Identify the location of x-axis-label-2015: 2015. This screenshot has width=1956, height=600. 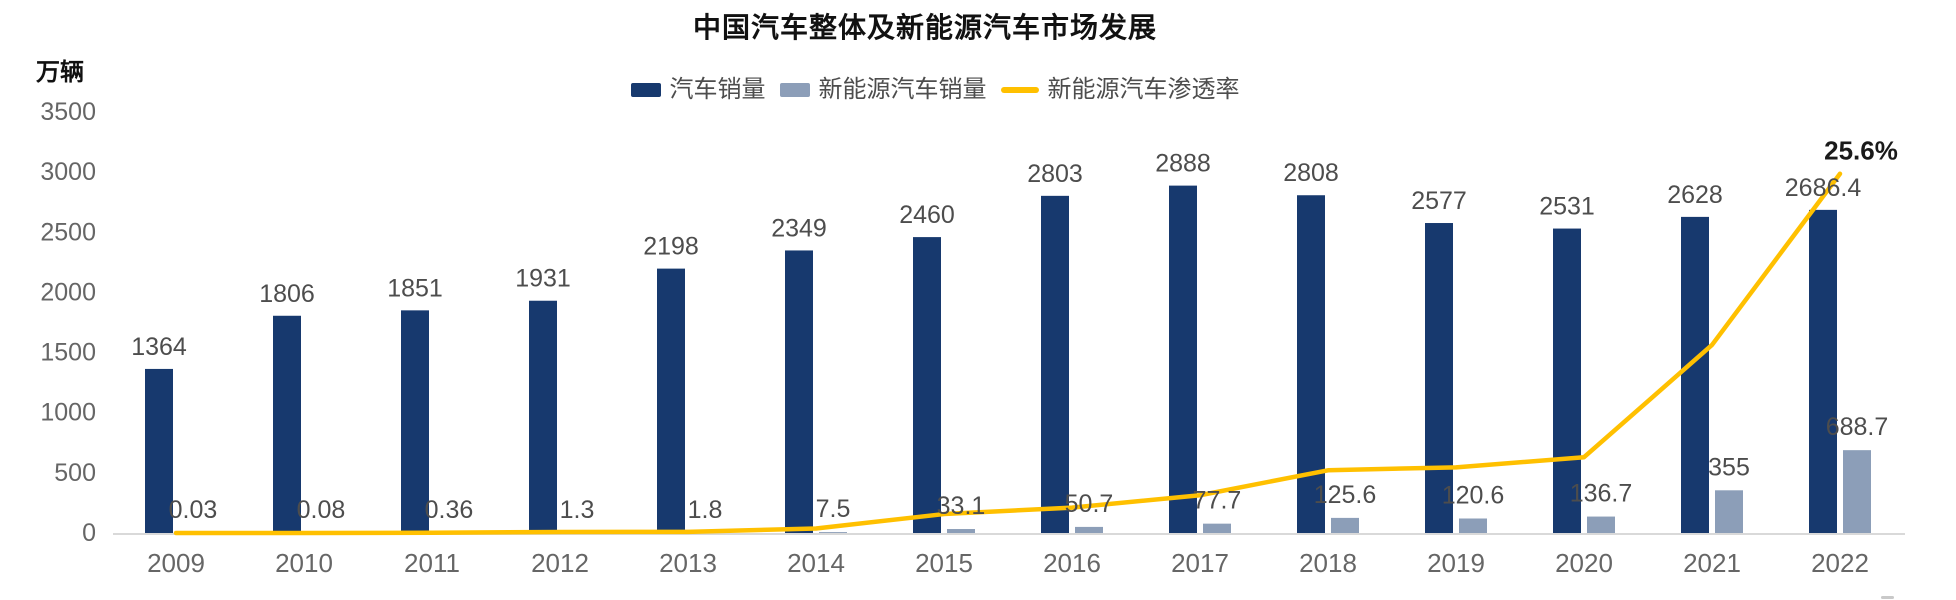
(944, 563).